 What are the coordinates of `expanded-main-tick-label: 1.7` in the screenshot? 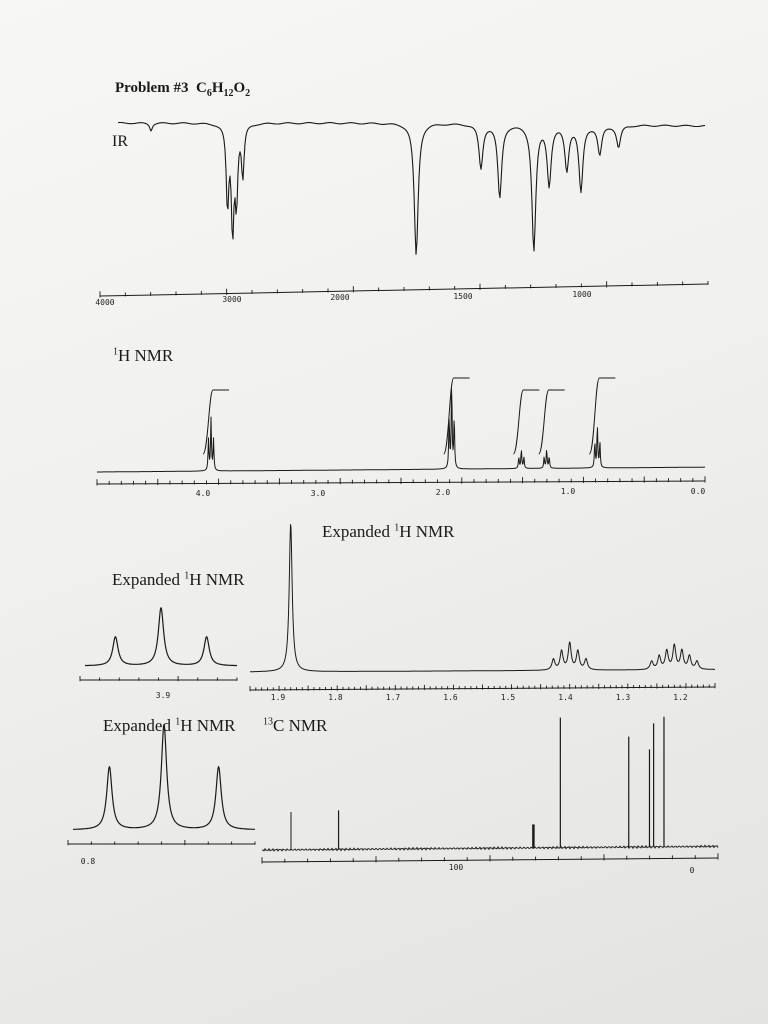 It's located at (393, 697).